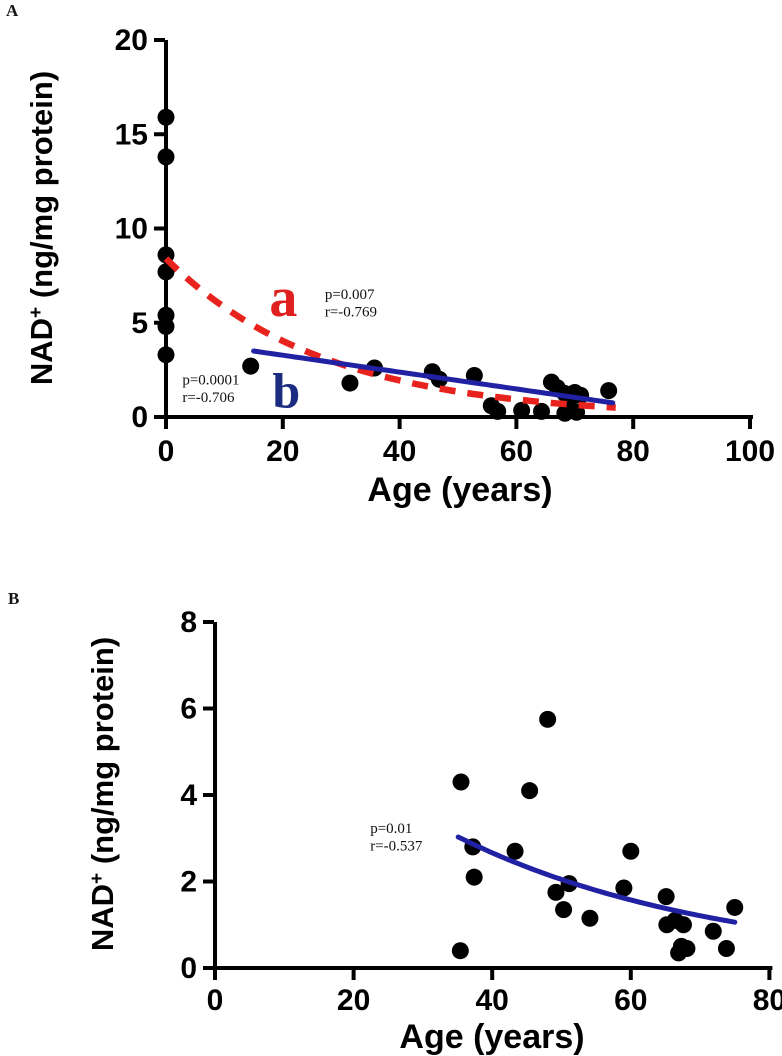 The image size is (782, 1056). I want to click on panel-b-letter: B, so click(14, 598).